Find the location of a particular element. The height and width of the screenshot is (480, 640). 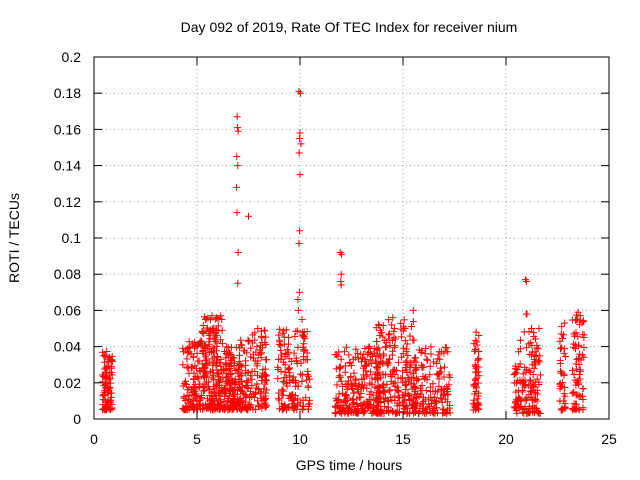

y-axis-label: ROTI / TECUs is located at coordinates (14, 238).